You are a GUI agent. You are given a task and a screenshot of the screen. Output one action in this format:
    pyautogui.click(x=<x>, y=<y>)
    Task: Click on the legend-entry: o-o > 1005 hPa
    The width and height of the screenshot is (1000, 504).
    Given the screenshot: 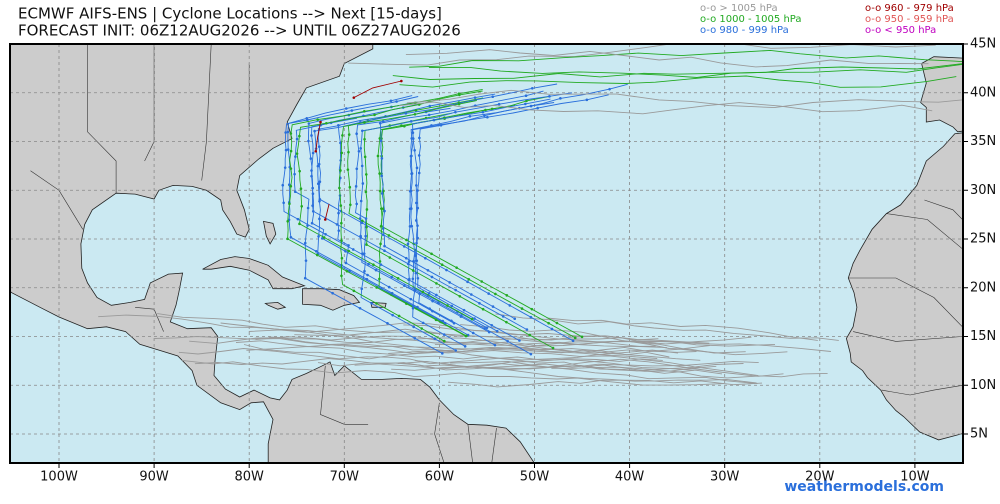 What is the action you would take?
    pyautogui.click(x=739, y=8)
    